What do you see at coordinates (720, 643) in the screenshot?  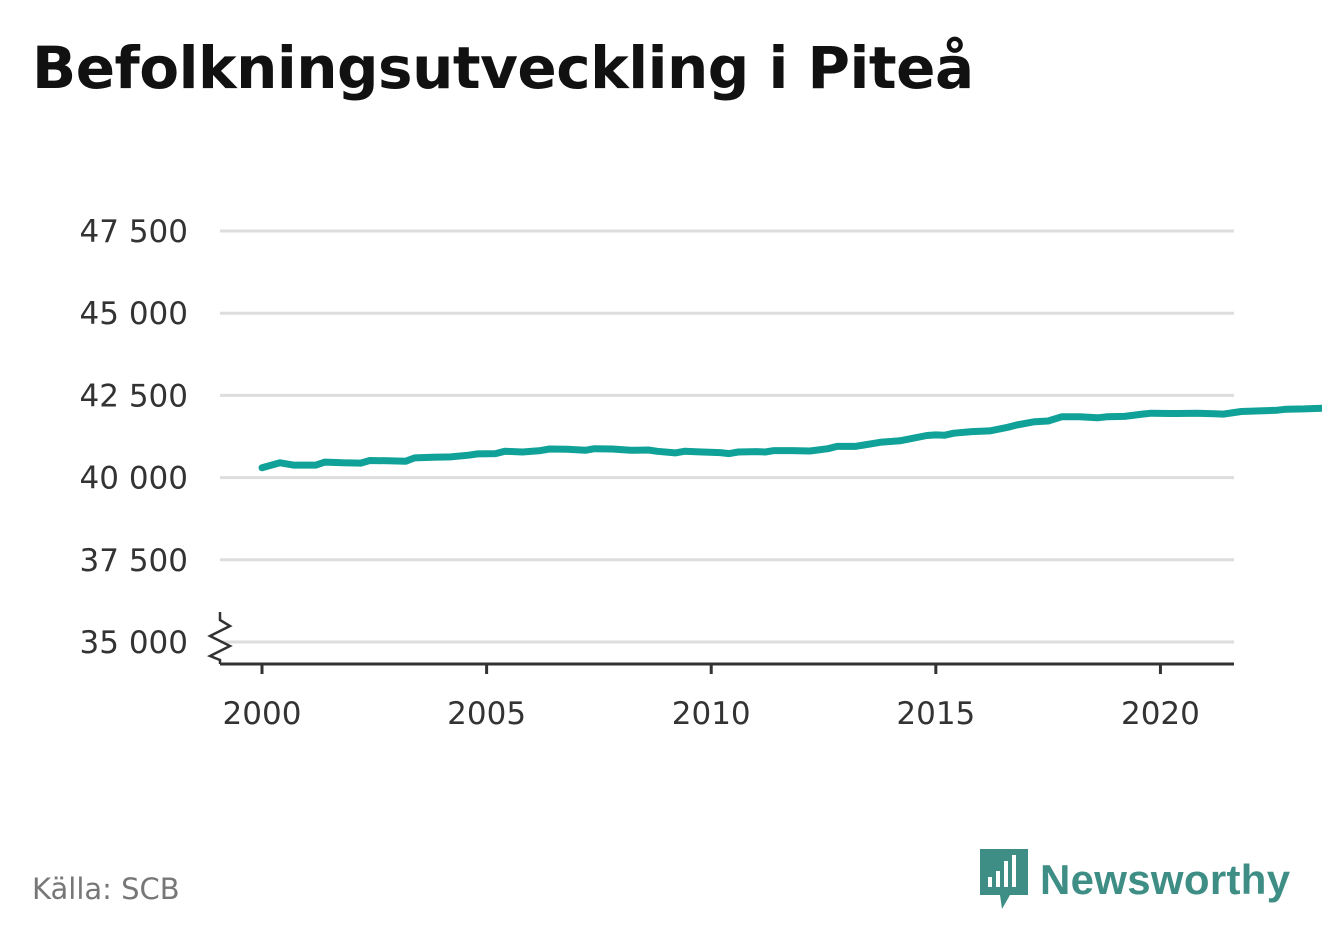 I see `axes` at bounding box center [720, 643].